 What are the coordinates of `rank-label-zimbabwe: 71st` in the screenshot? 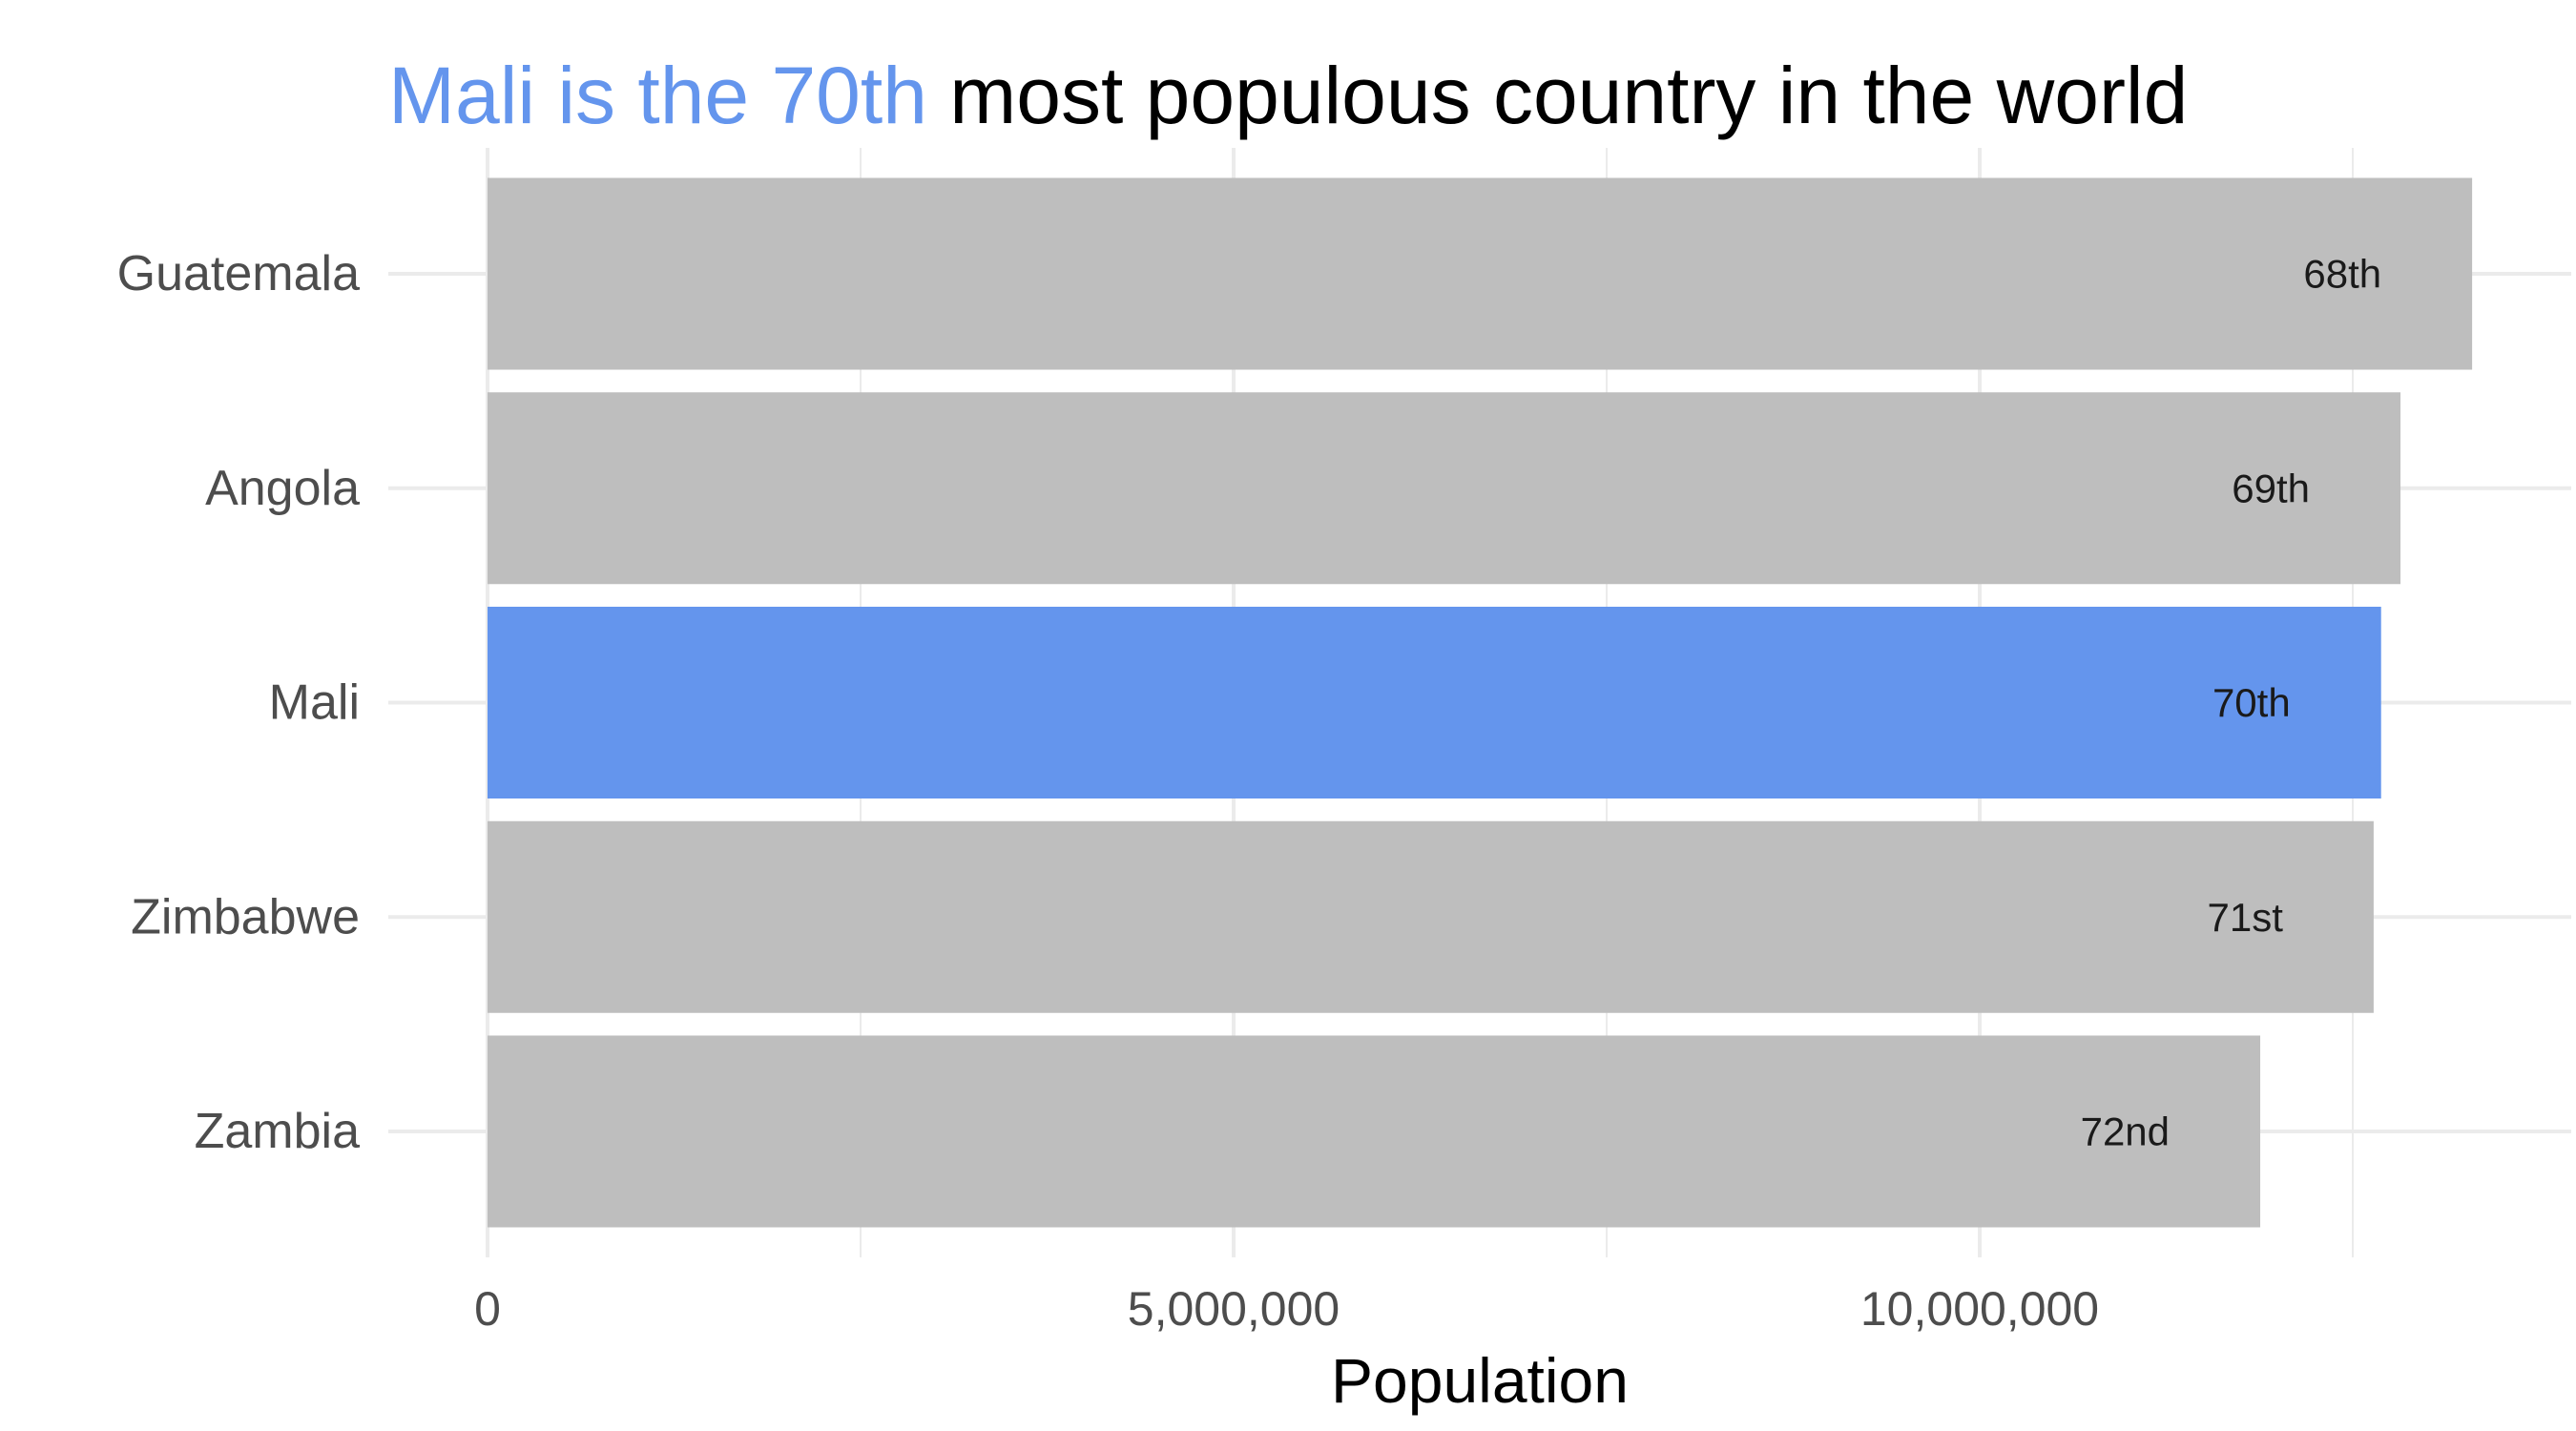 It's located at (2246, 917).